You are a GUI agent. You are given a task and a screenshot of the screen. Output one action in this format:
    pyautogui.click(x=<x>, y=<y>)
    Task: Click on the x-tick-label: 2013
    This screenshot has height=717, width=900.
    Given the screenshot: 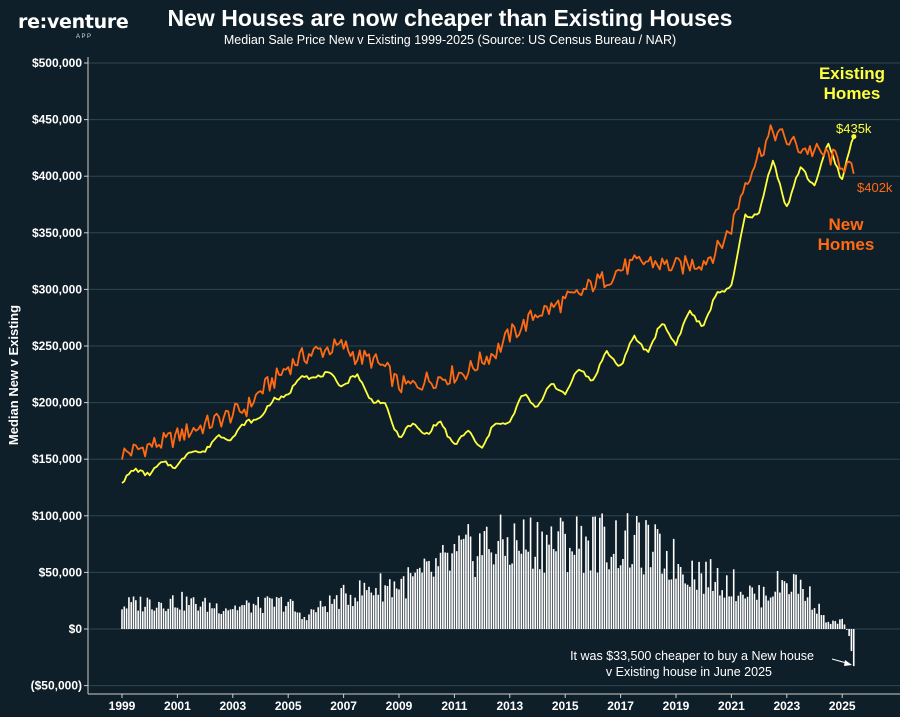 What is the action you would take?
    pyautogui.click(x=509, y=706)
    